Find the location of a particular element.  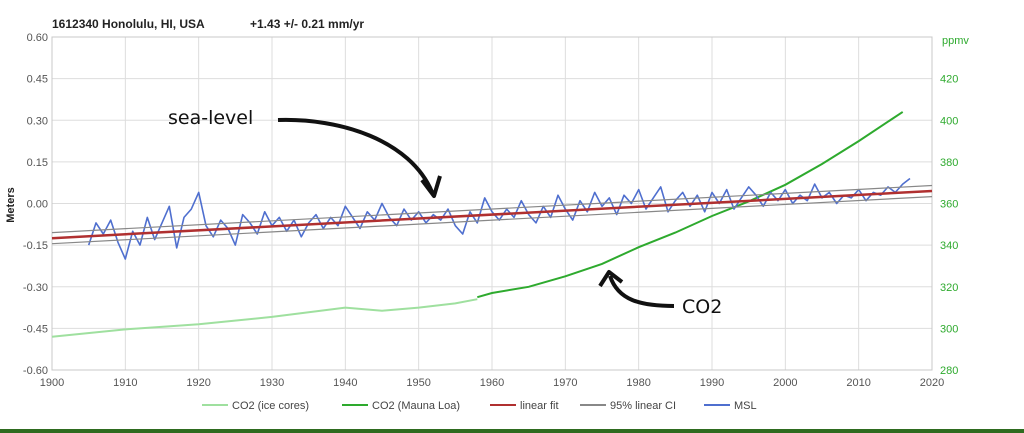

y-tick-label: 0.00 is located at coordinates (37, 205).